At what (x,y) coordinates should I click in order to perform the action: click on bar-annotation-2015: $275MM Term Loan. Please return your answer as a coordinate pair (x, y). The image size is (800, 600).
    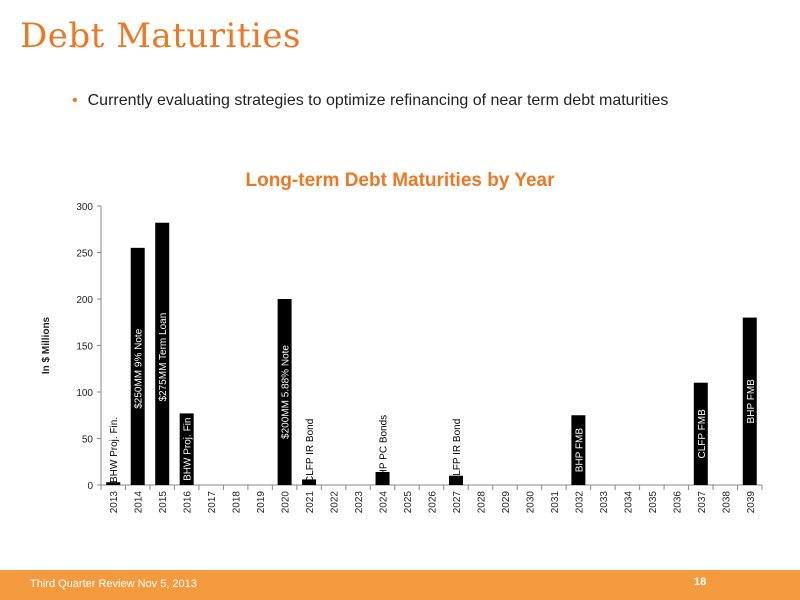
    Looking at the image, I should click on (163, 357).